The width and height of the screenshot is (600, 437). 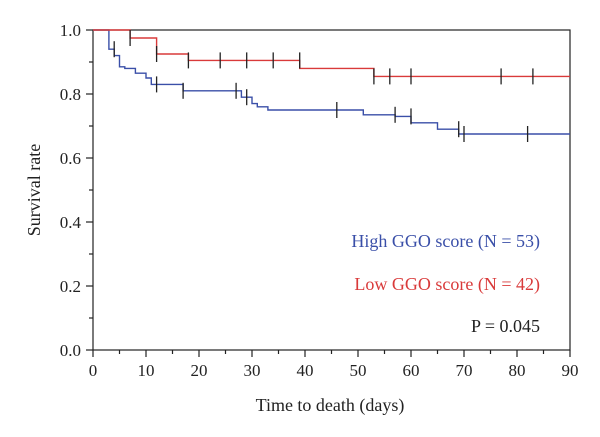 I want to click on legend-low-ggo: Low GGO score (N = 42), so click(x=447, y=284).